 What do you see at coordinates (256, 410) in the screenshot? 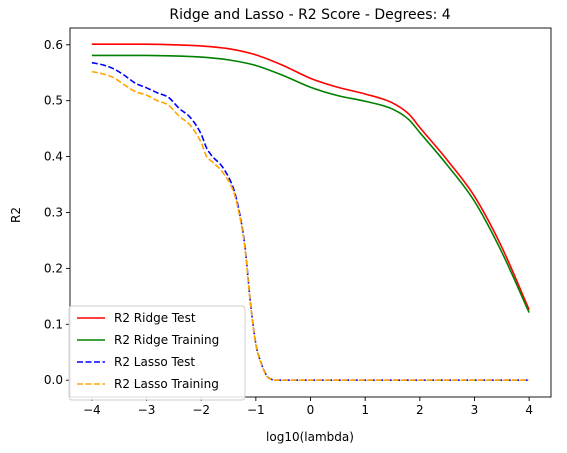
I see `x-tick-label-3: −1` at bounding box center [256, 410].